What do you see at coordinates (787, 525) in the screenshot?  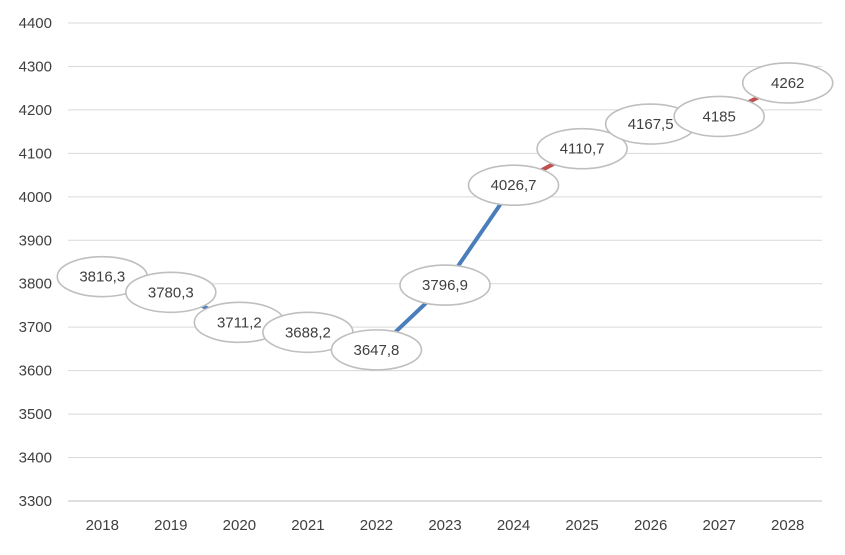 I see `x-tick-label: 2028` at bounding box center [787, 525].